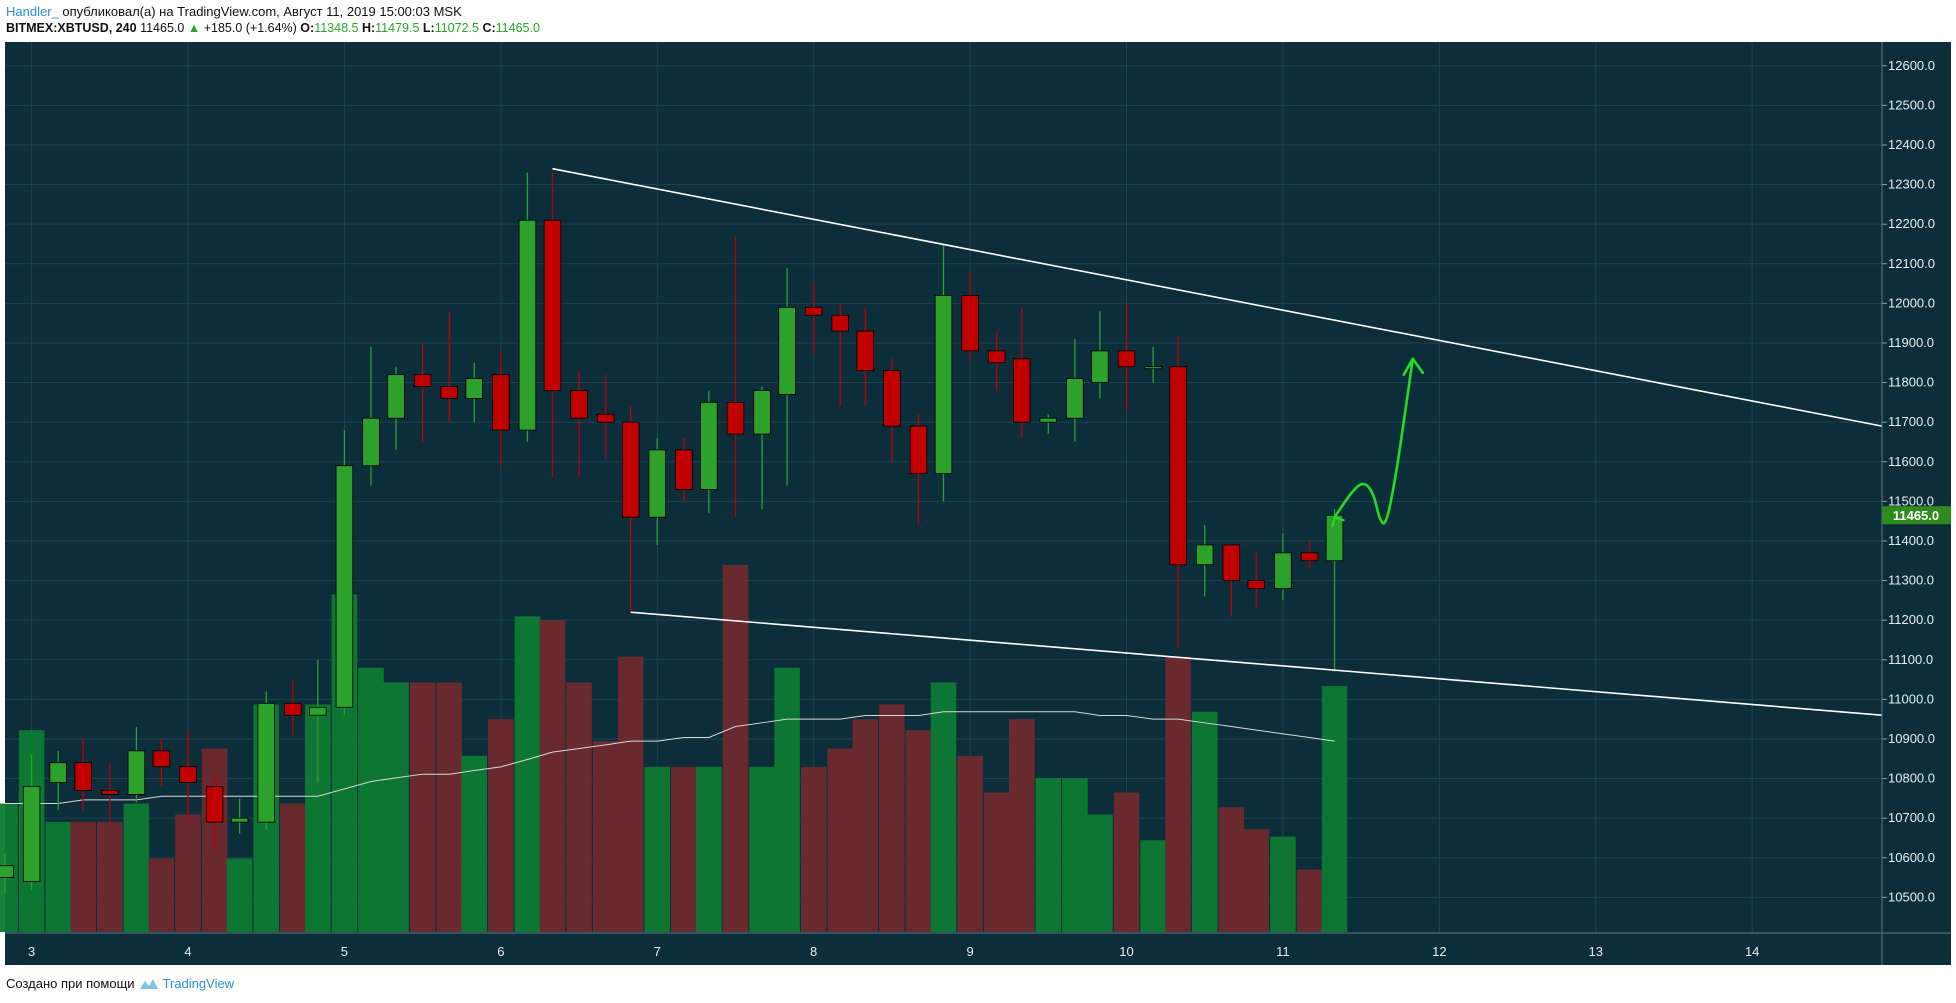 The image size is (1956, 1003). Describe the element at coordinates (657, 951) in the screenshot. I see `time-tick-label: 7` at that location.